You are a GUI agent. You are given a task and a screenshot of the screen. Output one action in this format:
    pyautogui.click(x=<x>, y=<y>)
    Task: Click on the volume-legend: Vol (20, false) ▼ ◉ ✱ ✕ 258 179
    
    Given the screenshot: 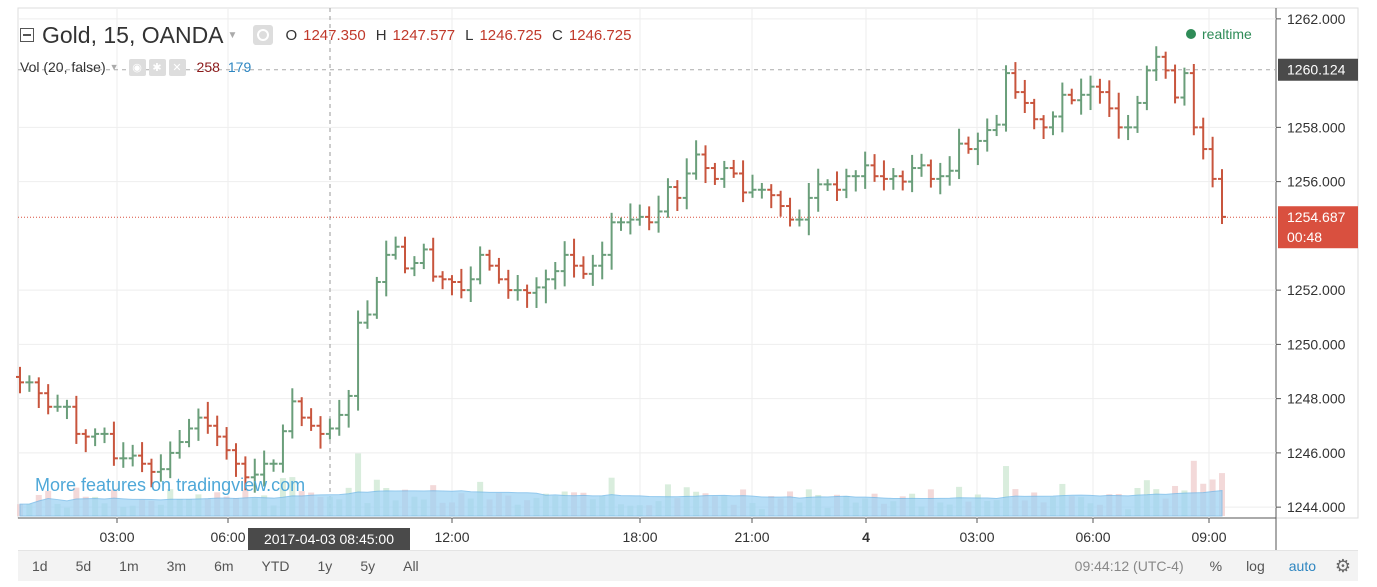 What is the action you would take?
    pyautogui.click(x=135, y=67)
    